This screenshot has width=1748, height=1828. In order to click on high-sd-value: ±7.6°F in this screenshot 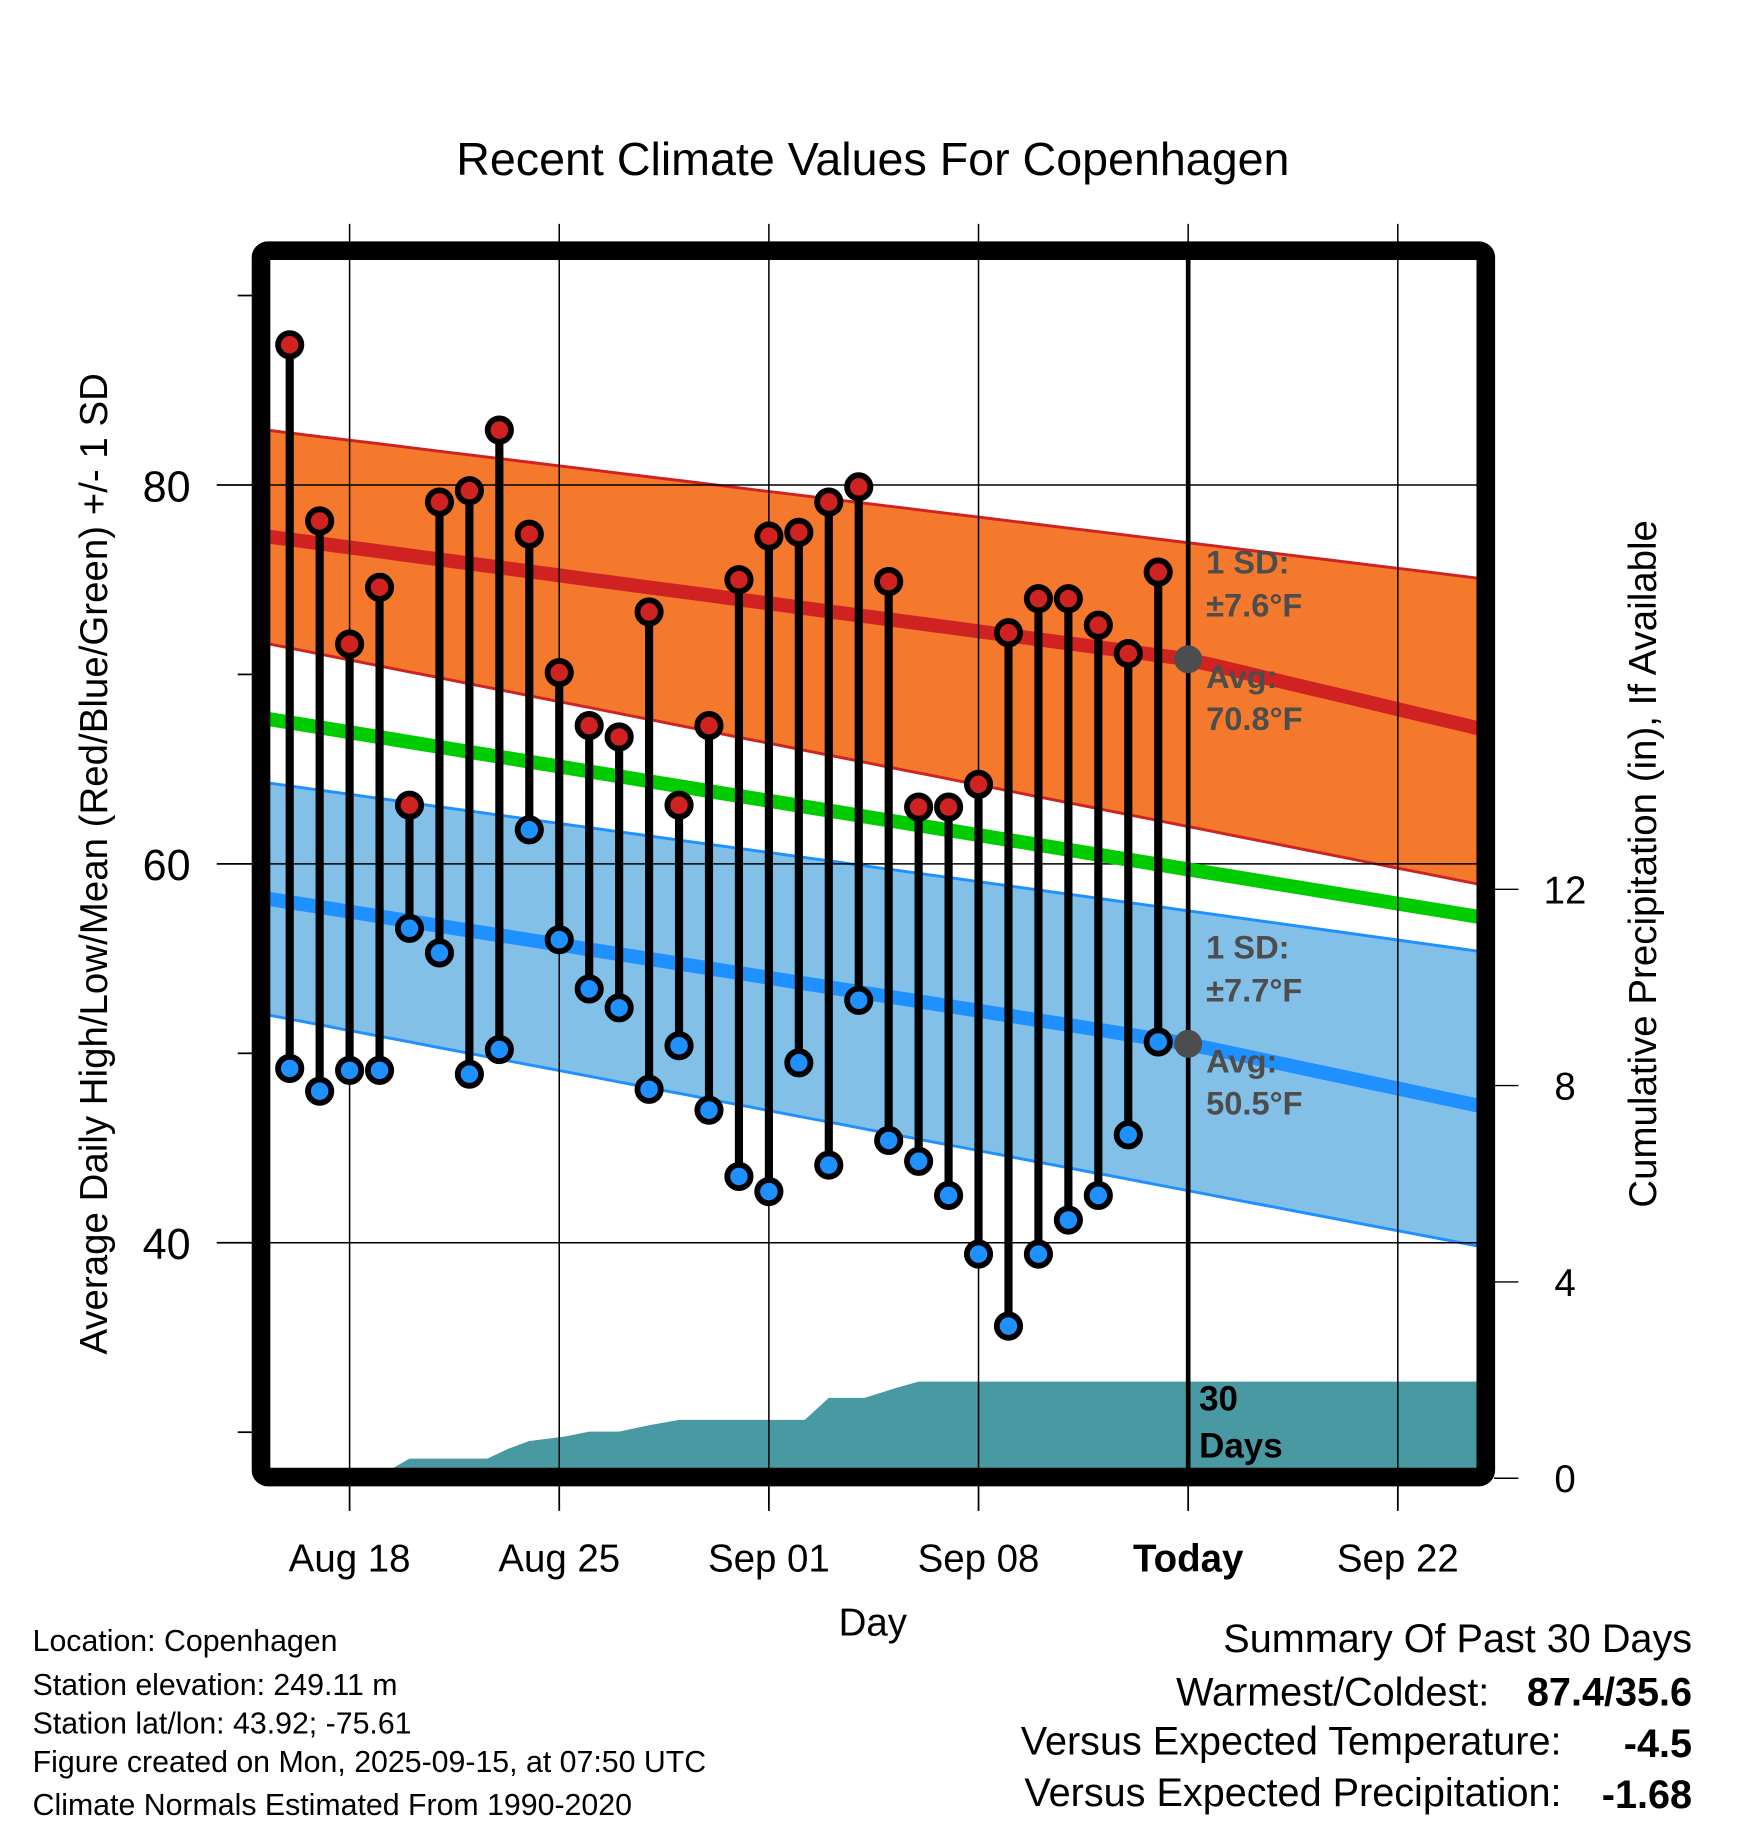, I will do `click(1254, 605)`.